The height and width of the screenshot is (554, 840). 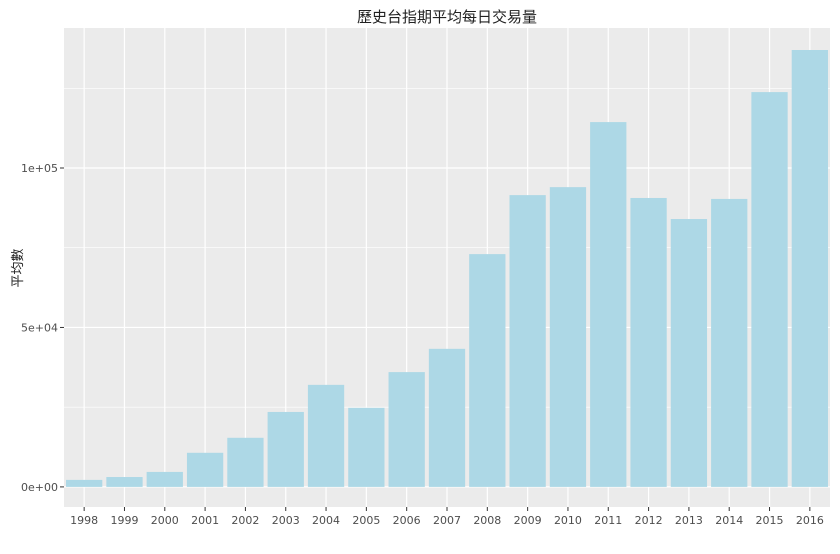 I want to click on bar-1999, so click(x=124, y=482).